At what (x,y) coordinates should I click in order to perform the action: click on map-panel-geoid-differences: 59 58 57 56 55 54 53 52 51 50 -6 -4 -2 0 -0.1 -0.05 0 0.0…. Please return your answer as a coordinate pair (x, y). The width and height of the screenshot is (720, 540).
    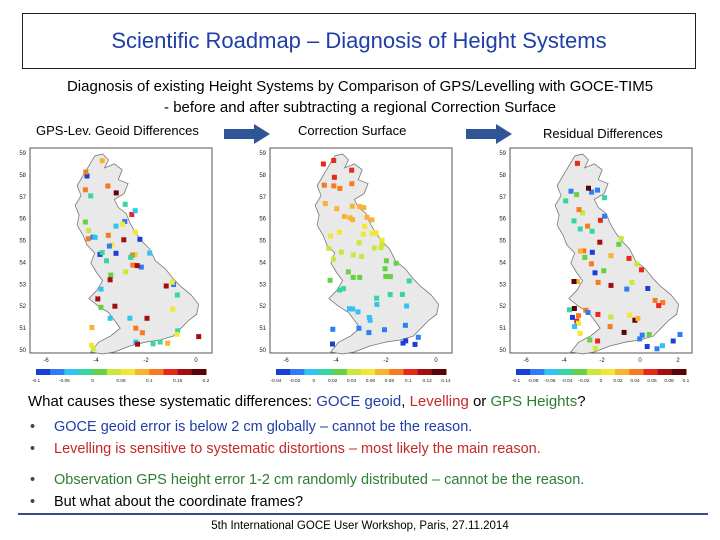
    Looking at the image, I should click on (116, 265).